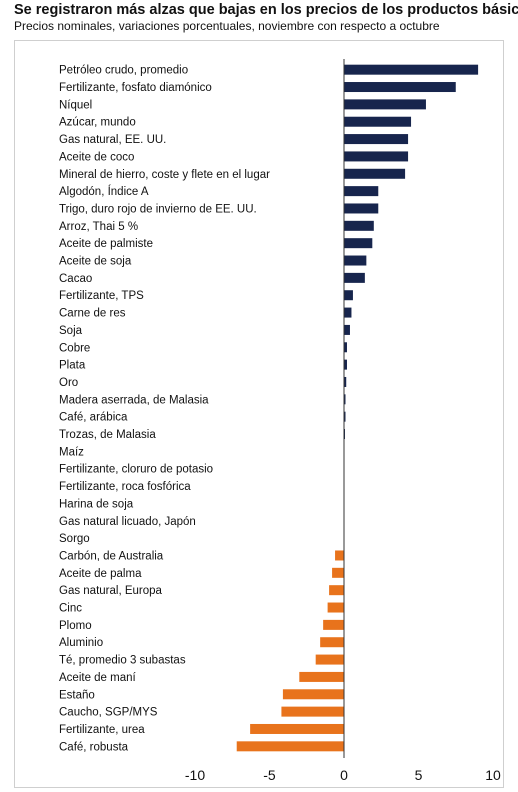 The width and height of the screenshot is (518, 792). I want to click on bar-fertilizante-fosfato-diamonico, so click(400, 87).